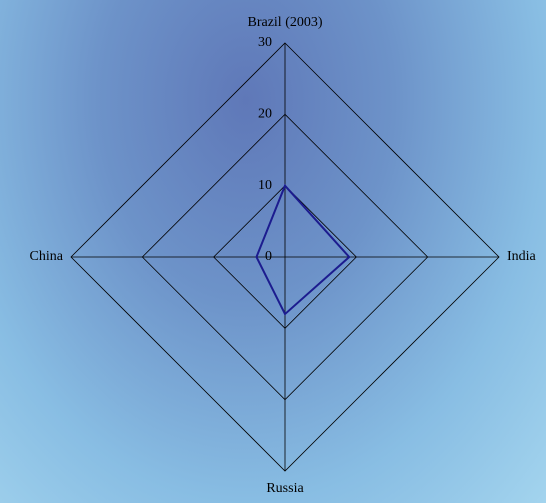 The image size is (546, 503). What do you see at coordinates (285, 488) in the screenshot?
I see `category-label: Russia` at bounding box center [285, 488].